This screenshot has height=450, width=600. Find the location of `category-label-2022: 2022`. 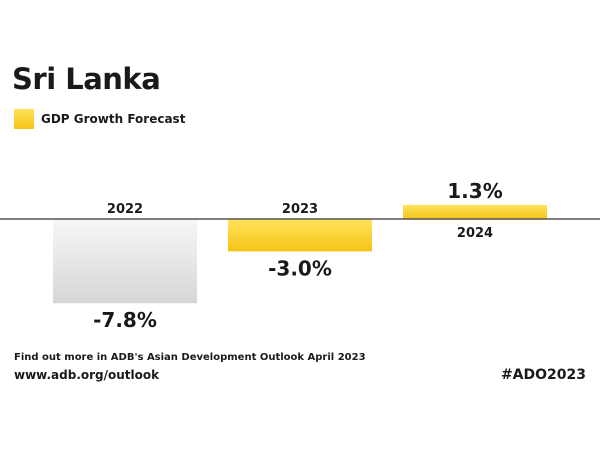

category-label-2022: 2022 is located at coordinates (125, 209).